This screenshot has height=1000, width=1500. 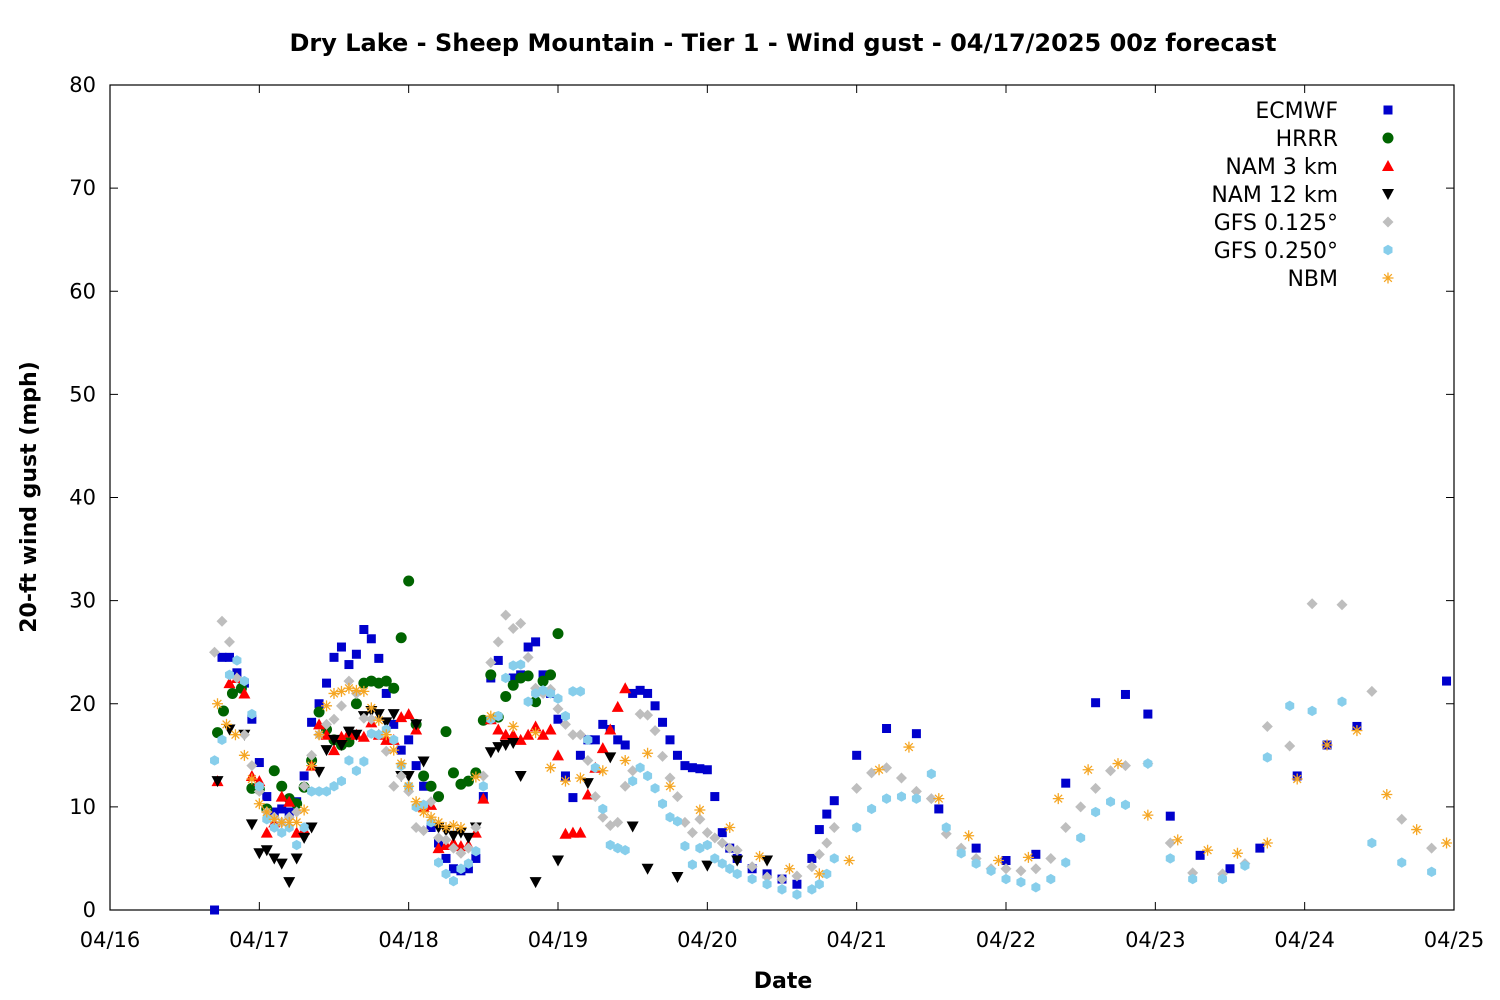 I want to click on series-nam-12-km, so click(x=492, y=797).